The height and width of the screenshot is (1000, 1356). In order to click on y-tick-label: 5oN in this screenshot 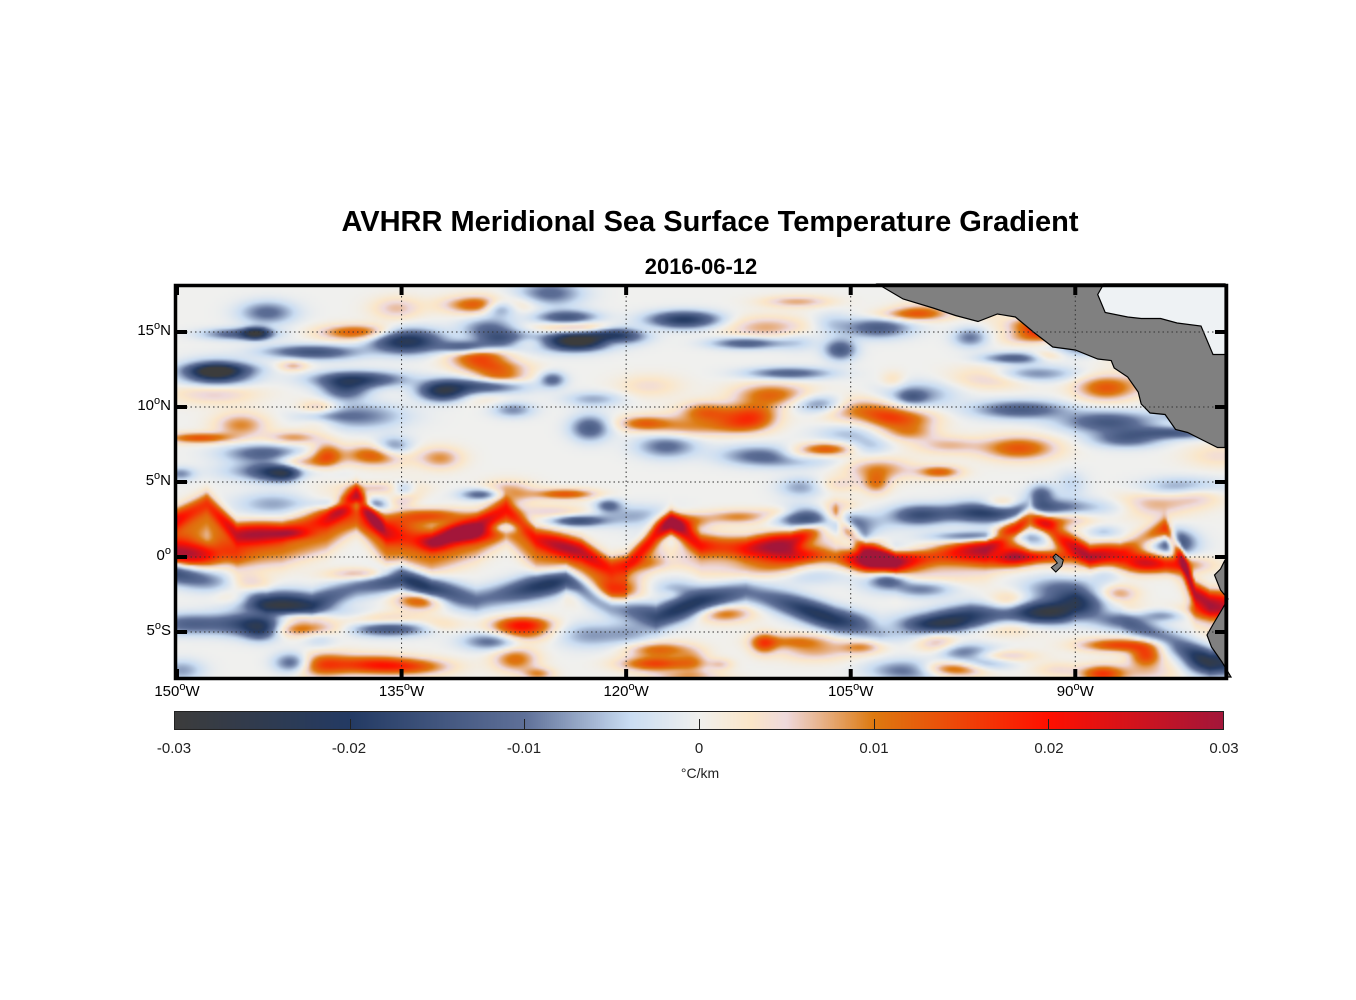, I will do `click(141, 479)`.